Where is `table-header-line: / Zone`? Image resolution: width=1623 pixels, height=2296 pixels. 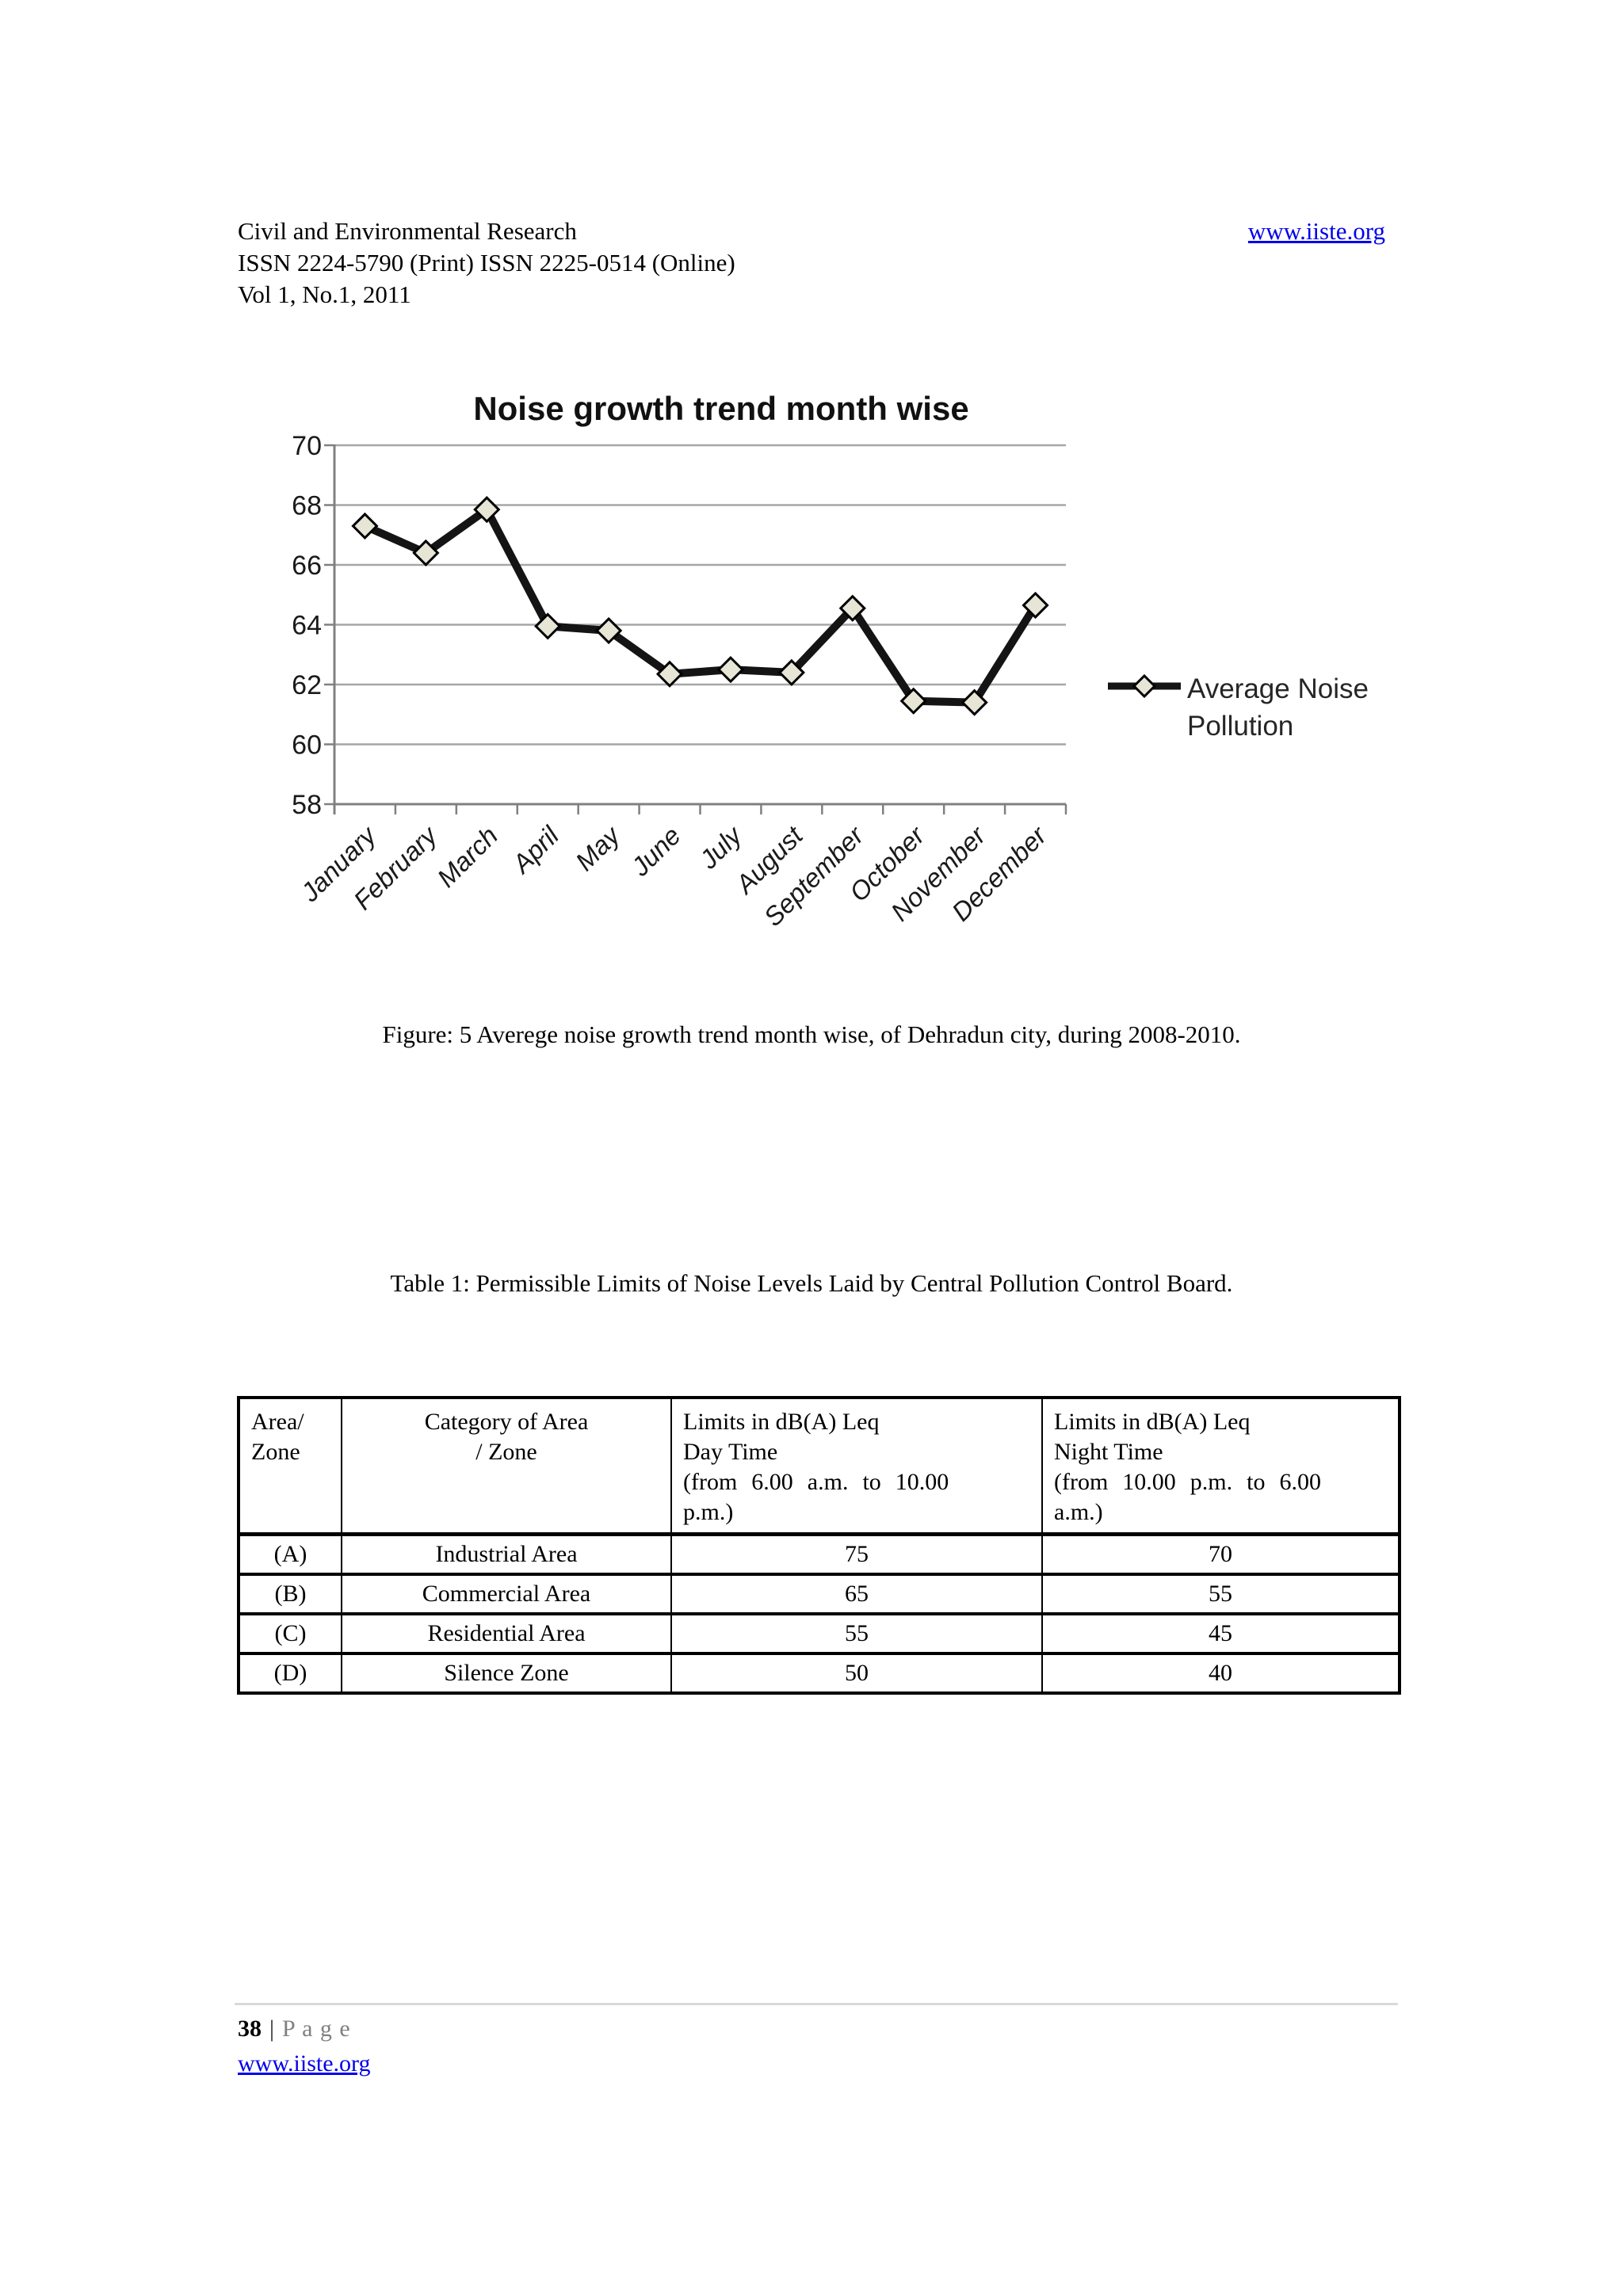 table-header-line: / Zone is located at coordinates (506, 1452).